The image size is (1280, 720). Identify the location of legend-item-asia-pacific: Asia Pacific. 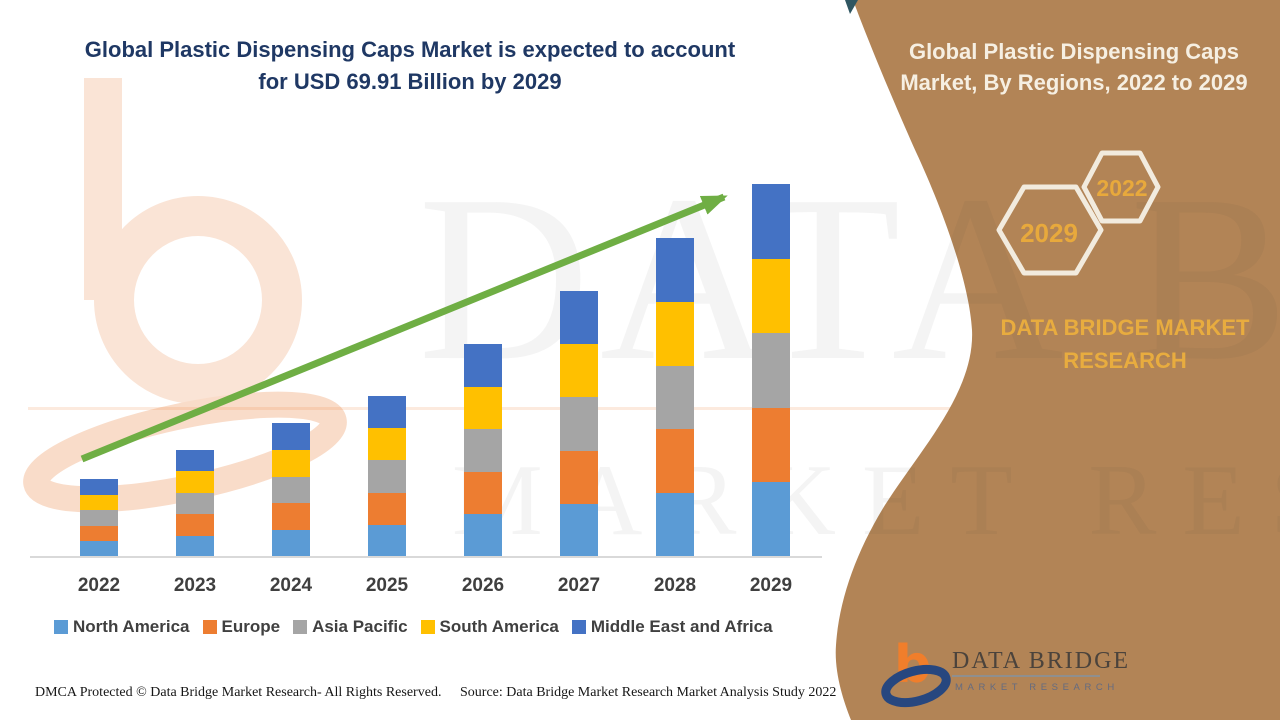
(350, 627).